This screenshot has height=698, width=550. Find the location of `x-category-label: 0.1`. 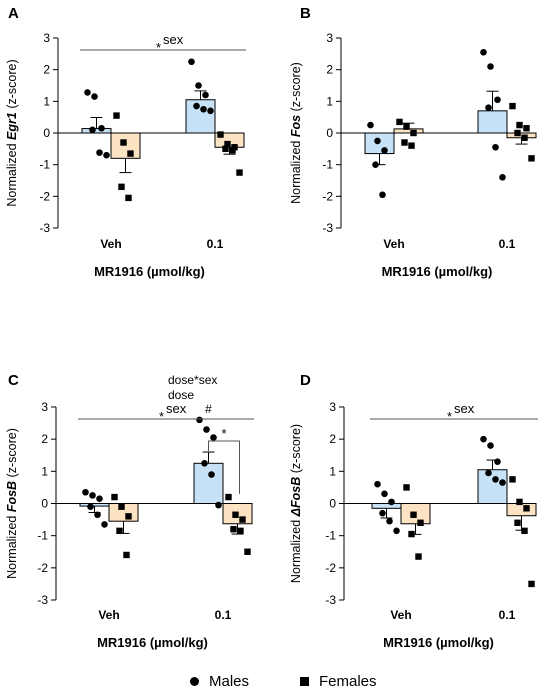

x-category-label: 0.1 is located at coordinates (507, 244).